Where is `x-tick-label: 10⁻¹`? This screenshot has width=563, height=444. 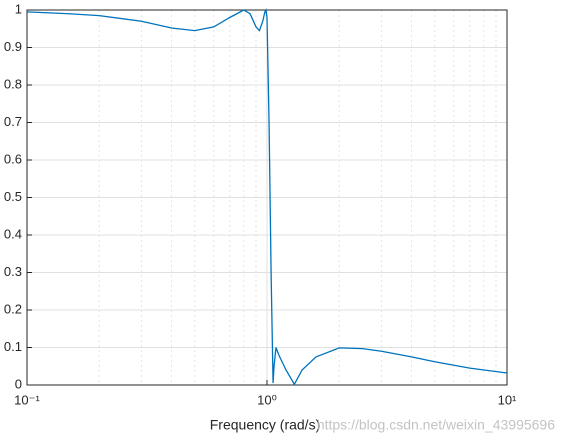 x-tick-label: 10⁻¹ is located at coordinates (27, 399).